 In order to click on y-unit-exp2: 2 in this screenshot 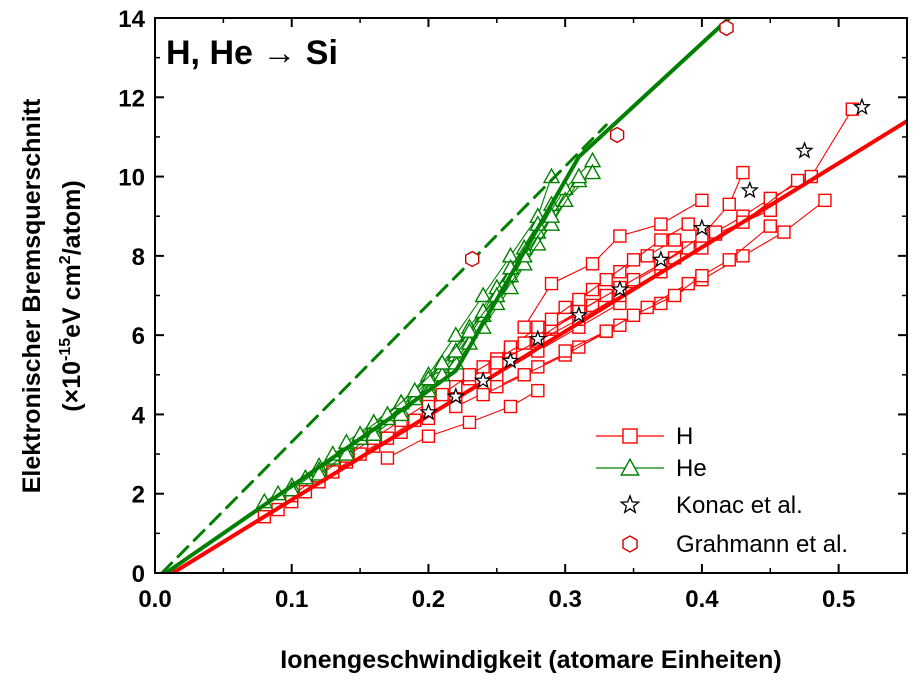, I will do `click(65, 259)`.